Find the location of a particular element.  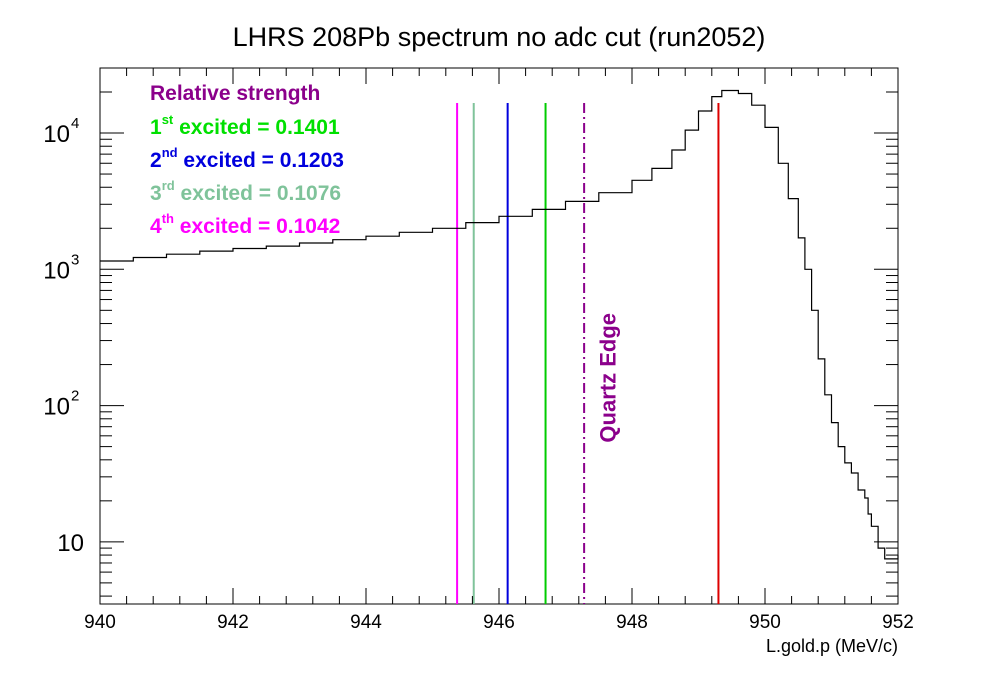

x-tick-label: 942 is located at coordinates (233, 622).